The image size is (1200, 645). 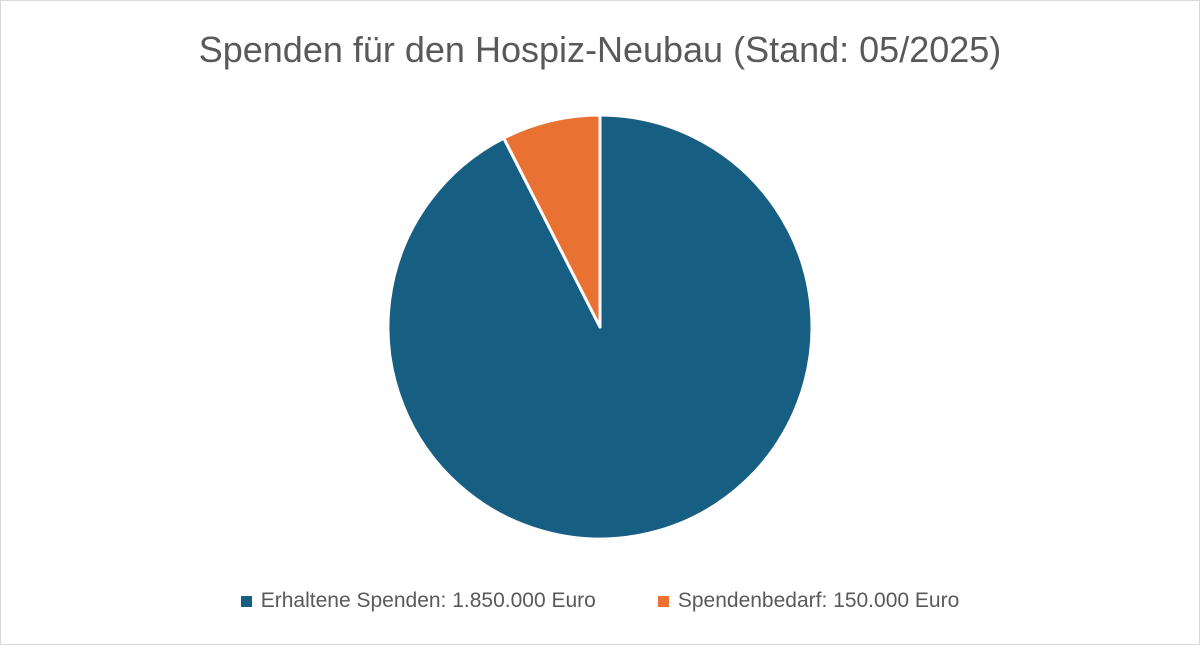 What do you see at coordinates (818, 600) in the screenshot?
I see `legend-label-needed: Spendenbedarf: 150.000 Euro` at bounding box center [818, 600].